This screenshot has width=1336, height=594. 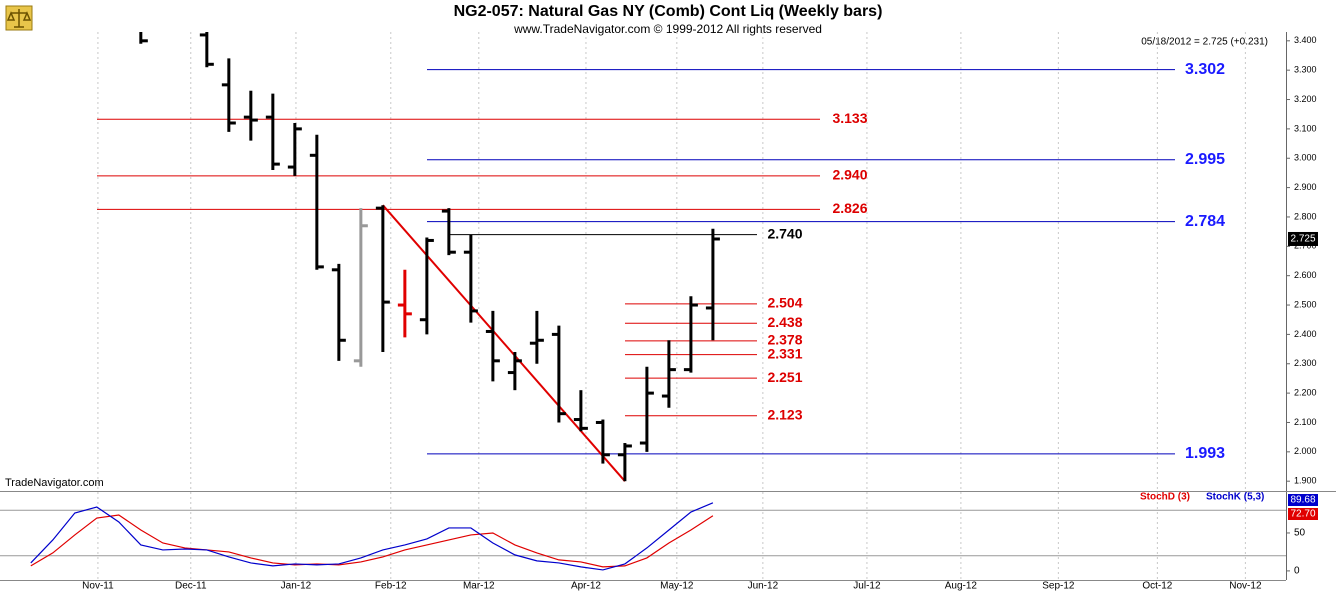 I want to click on x-tick-label: Dec-11, so click(x=191, y=586).